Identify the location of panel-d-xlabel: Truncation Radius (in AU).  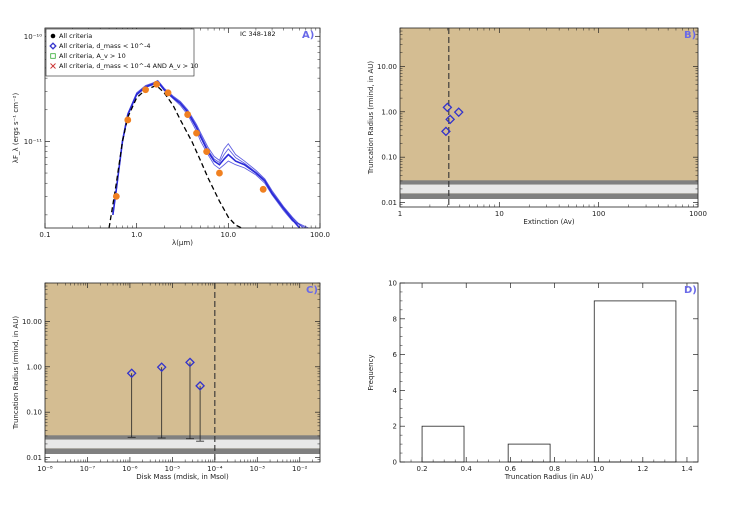
(549, 477).